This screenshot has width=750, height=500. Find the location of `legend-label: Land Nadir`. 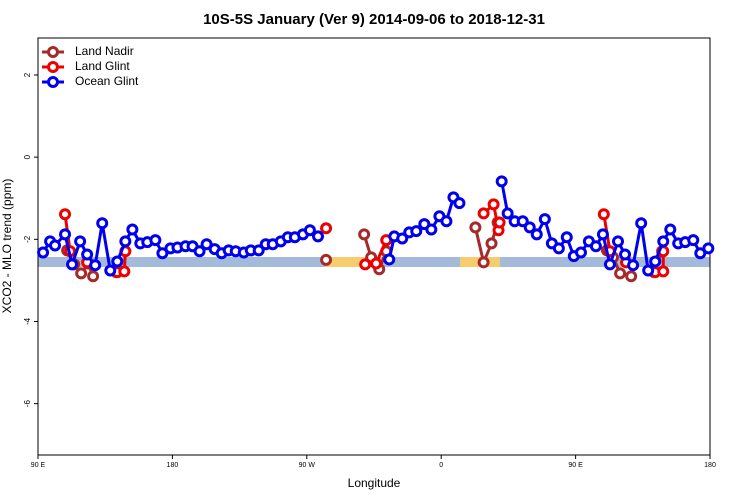

legend-label: Land Nadir is located at coordinates (104, 51).